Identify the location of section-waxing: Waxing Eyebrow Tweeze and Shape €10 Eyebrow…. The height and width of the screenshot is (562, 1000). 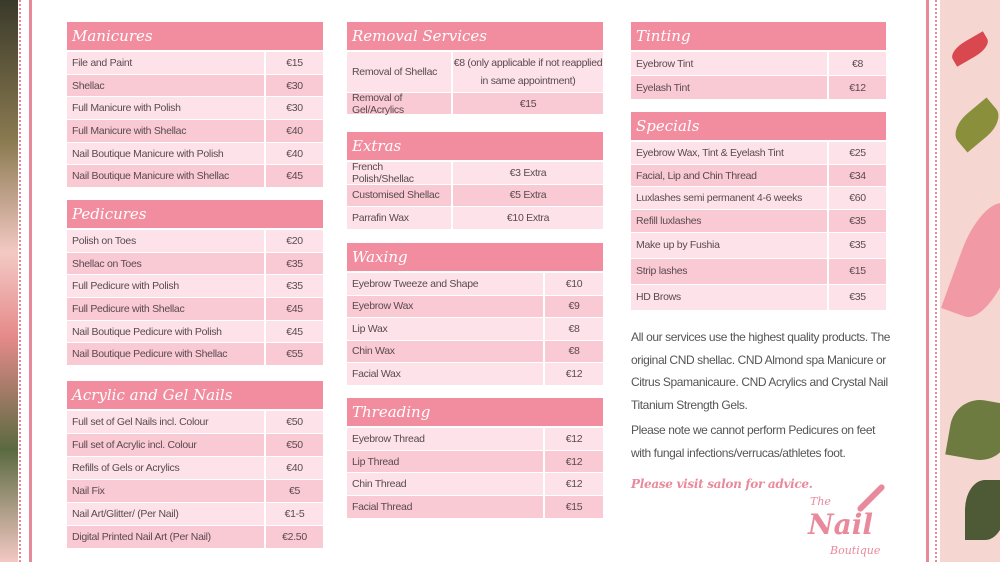
(475, 314).